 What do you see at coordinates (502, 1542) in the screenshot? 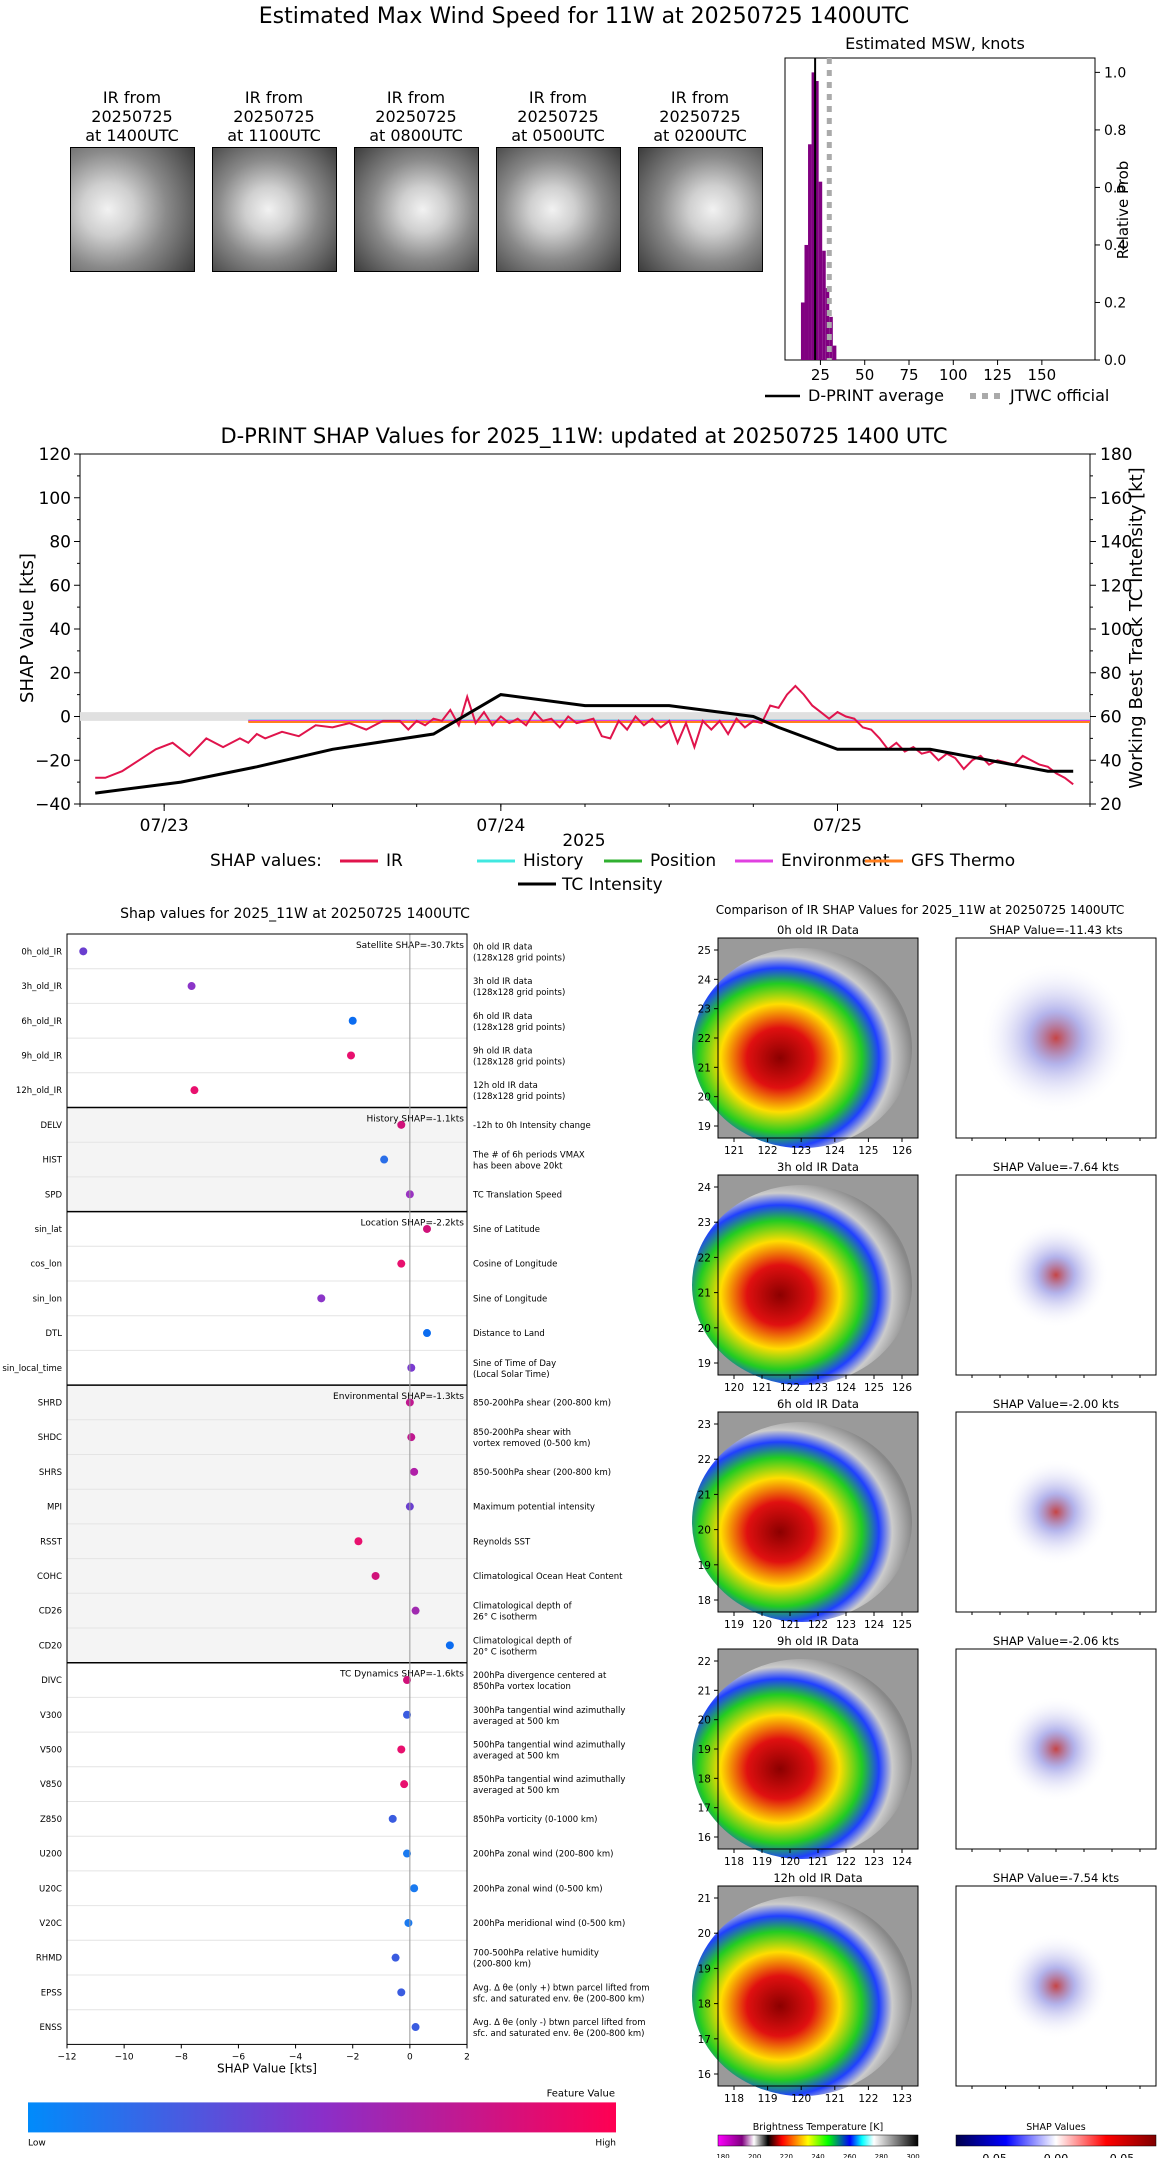
I see `feature-description: Reynolds SST` at bounding box center [502, 1542].